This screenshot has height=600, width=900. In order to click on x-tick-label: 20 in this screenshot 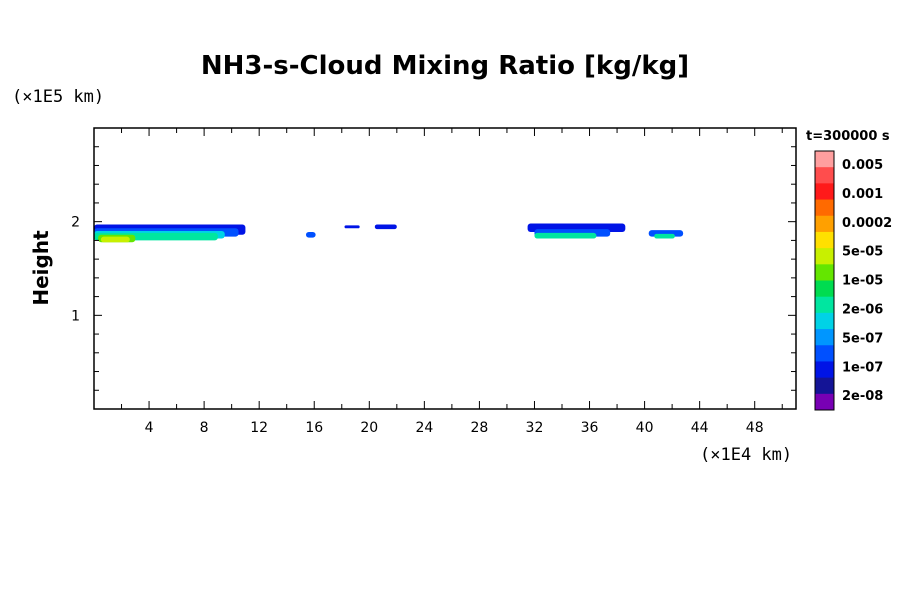, I will do `click(369, 428)`.